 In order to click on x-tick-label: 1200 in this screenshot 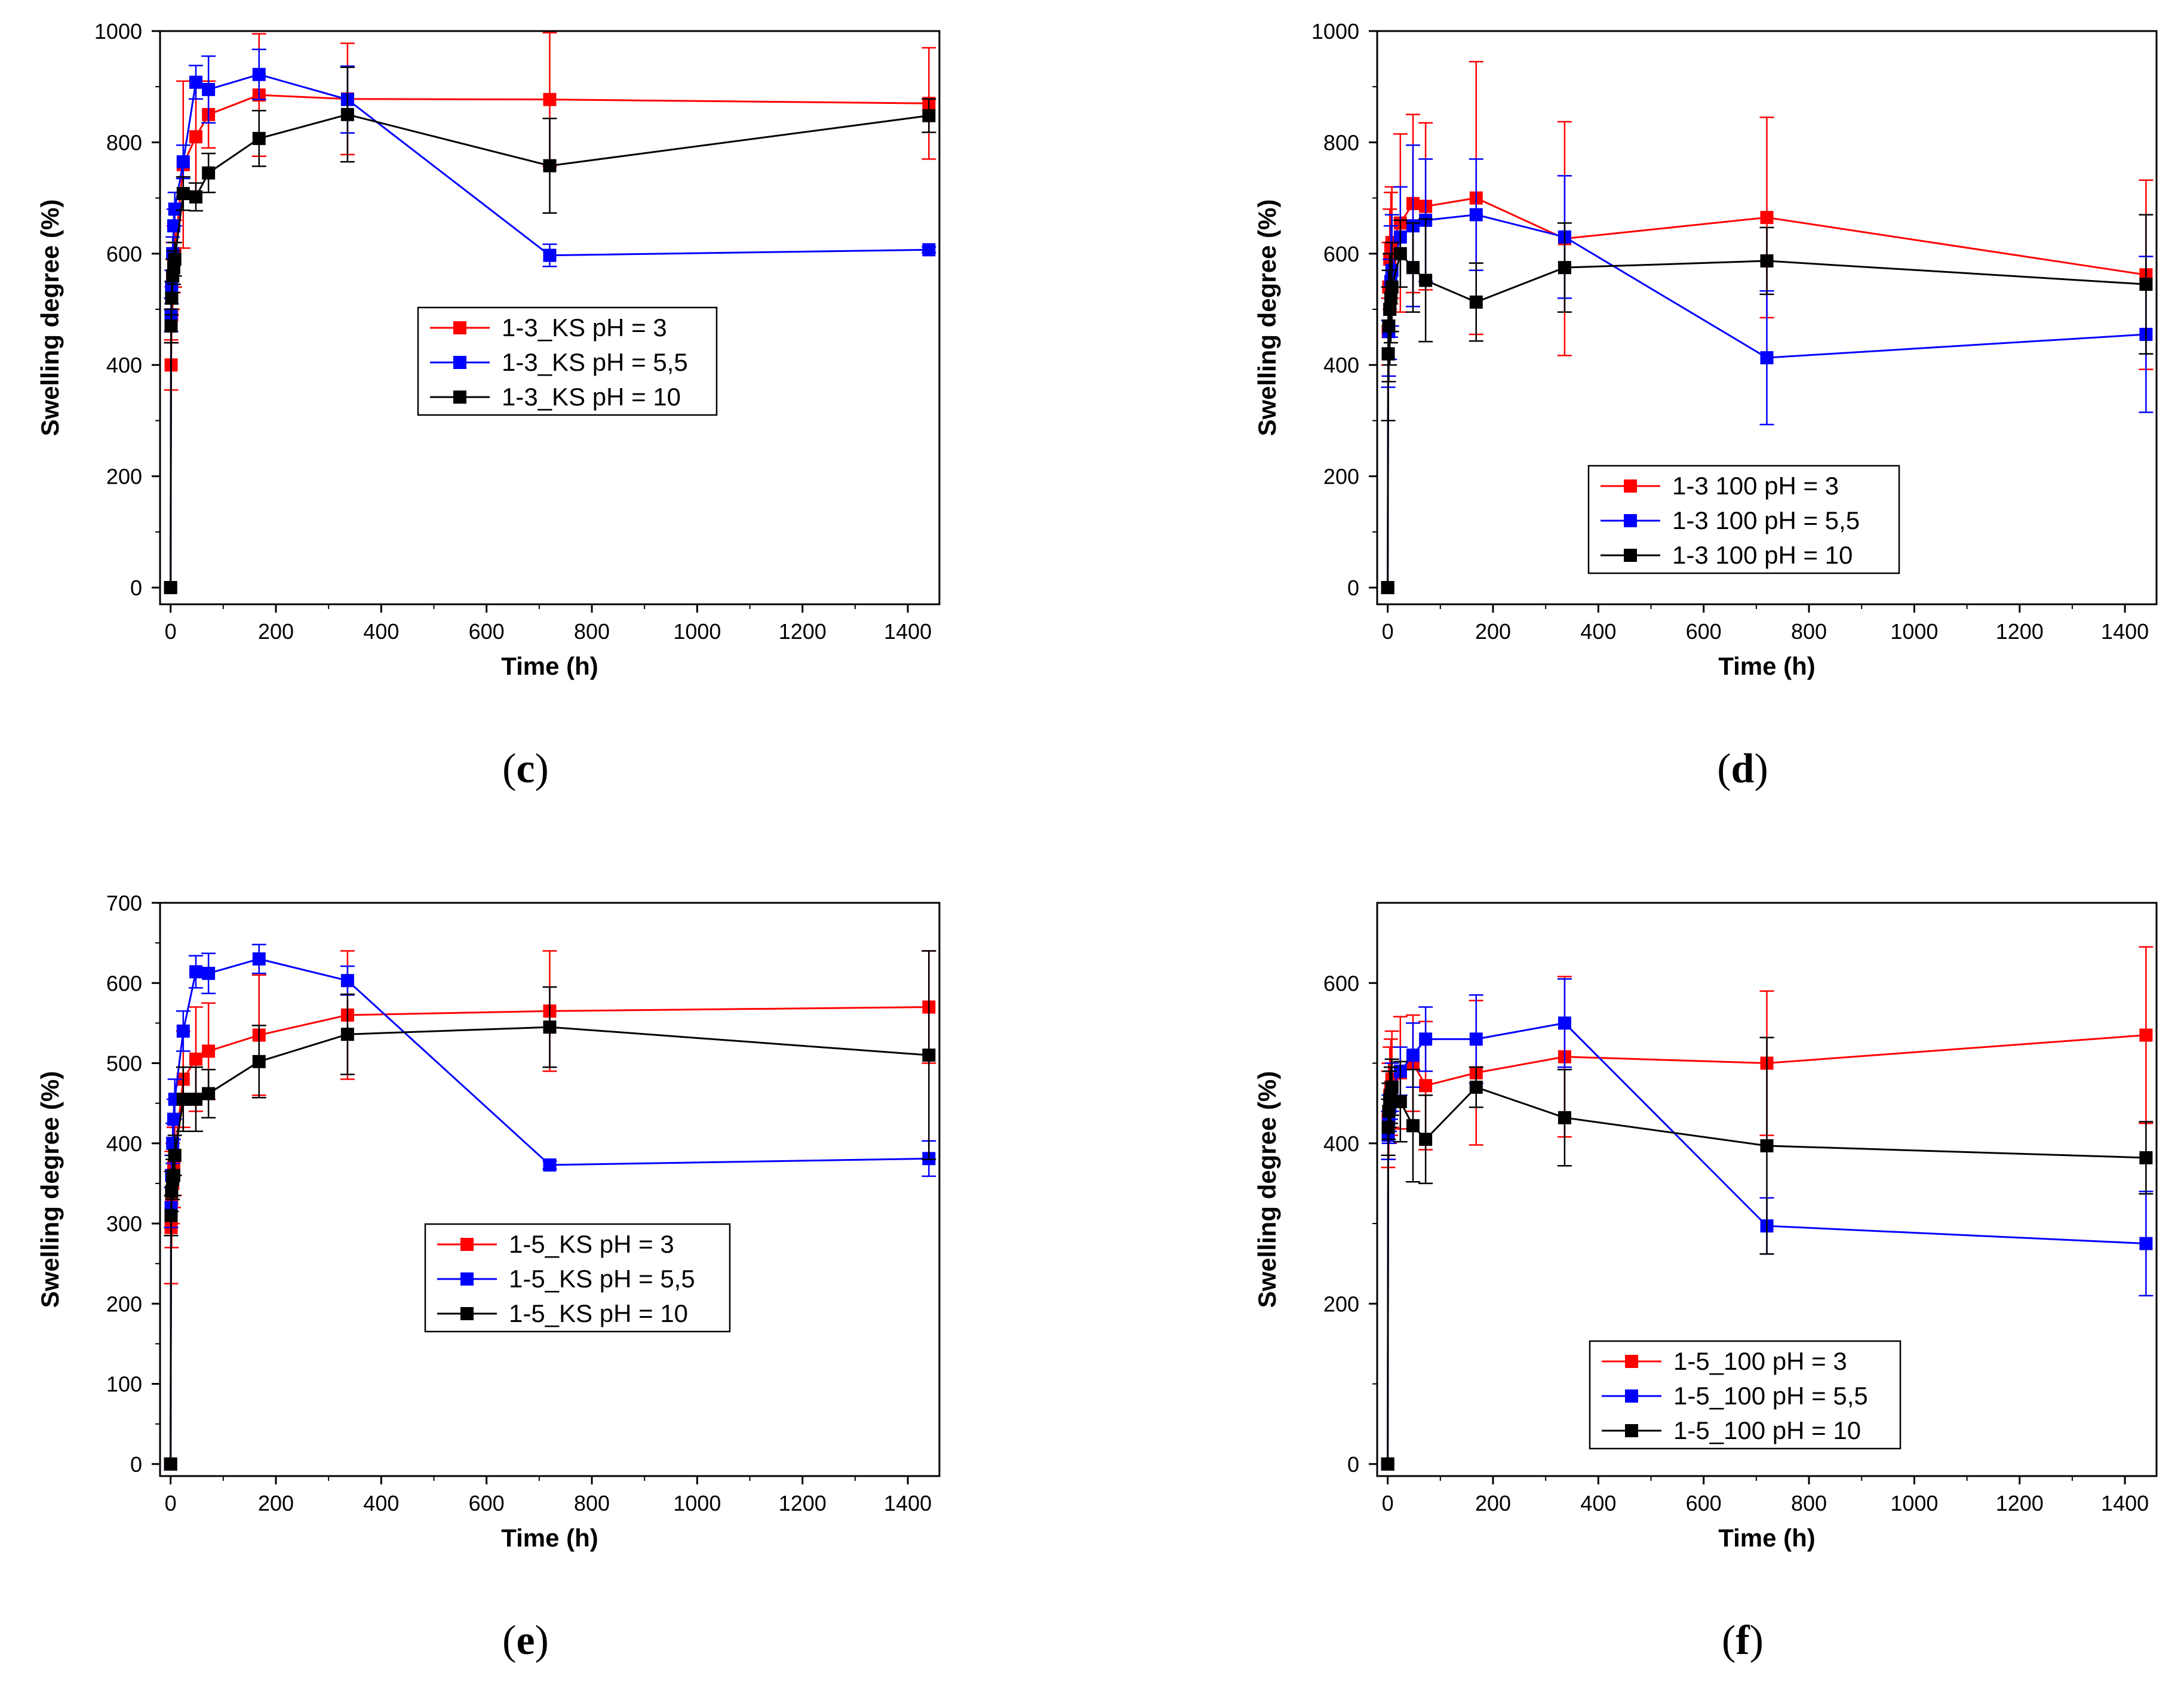, I will do `click(2020, 1503)`.